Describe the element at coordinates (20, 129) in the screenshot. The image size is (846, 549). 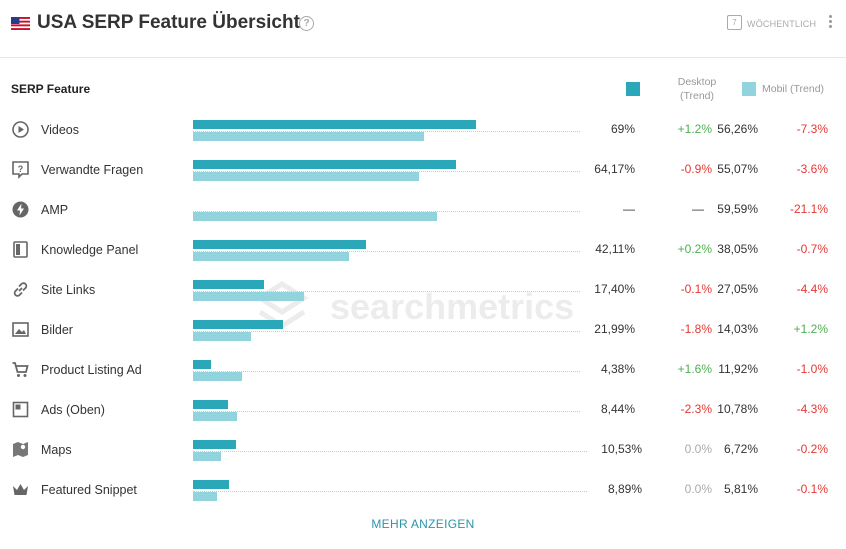
I see `play-circle-icon` at that location.